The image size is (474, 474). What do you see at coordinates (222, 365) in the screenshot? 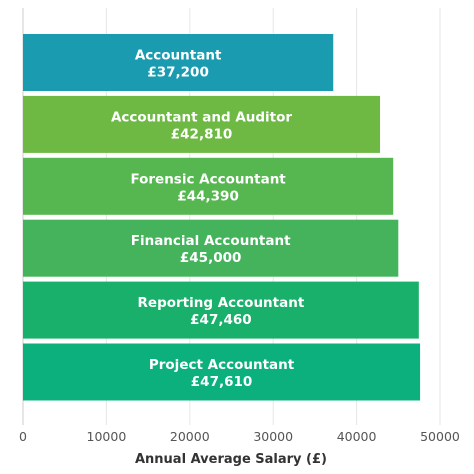
I see `bar-category-label: Project Accountant` at bounding box center [222, 365].